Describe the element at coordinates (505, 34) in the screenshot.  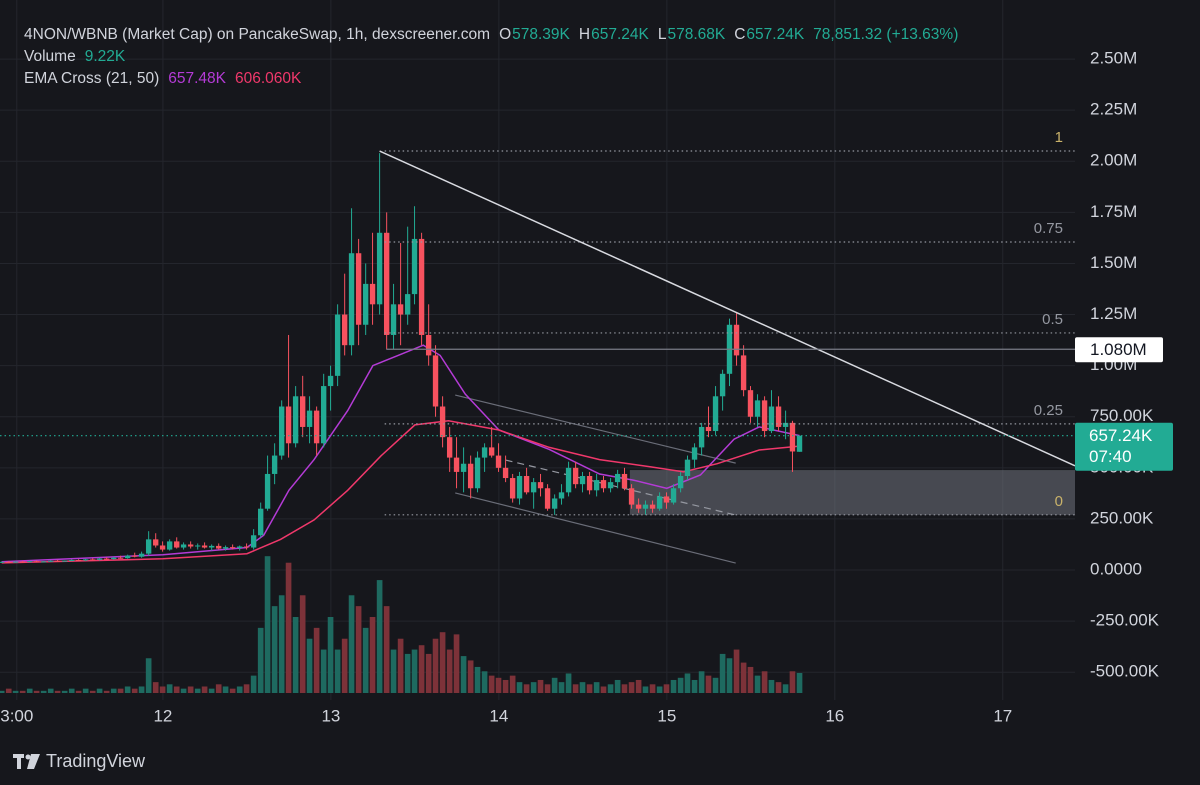
I see `legend-key: O` at that location.